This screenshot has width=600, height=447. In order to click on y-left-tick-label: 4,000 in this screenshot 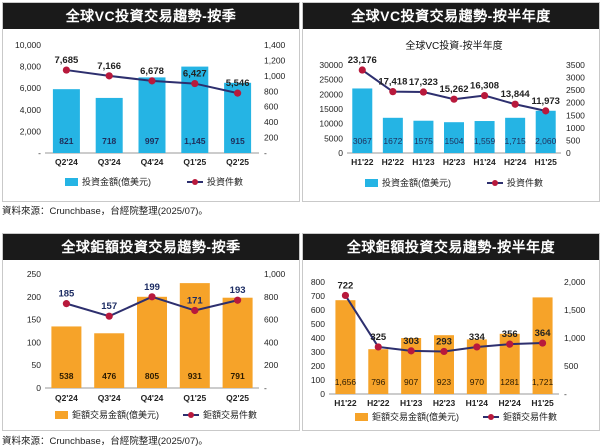, I will do `click(31, 110)`.